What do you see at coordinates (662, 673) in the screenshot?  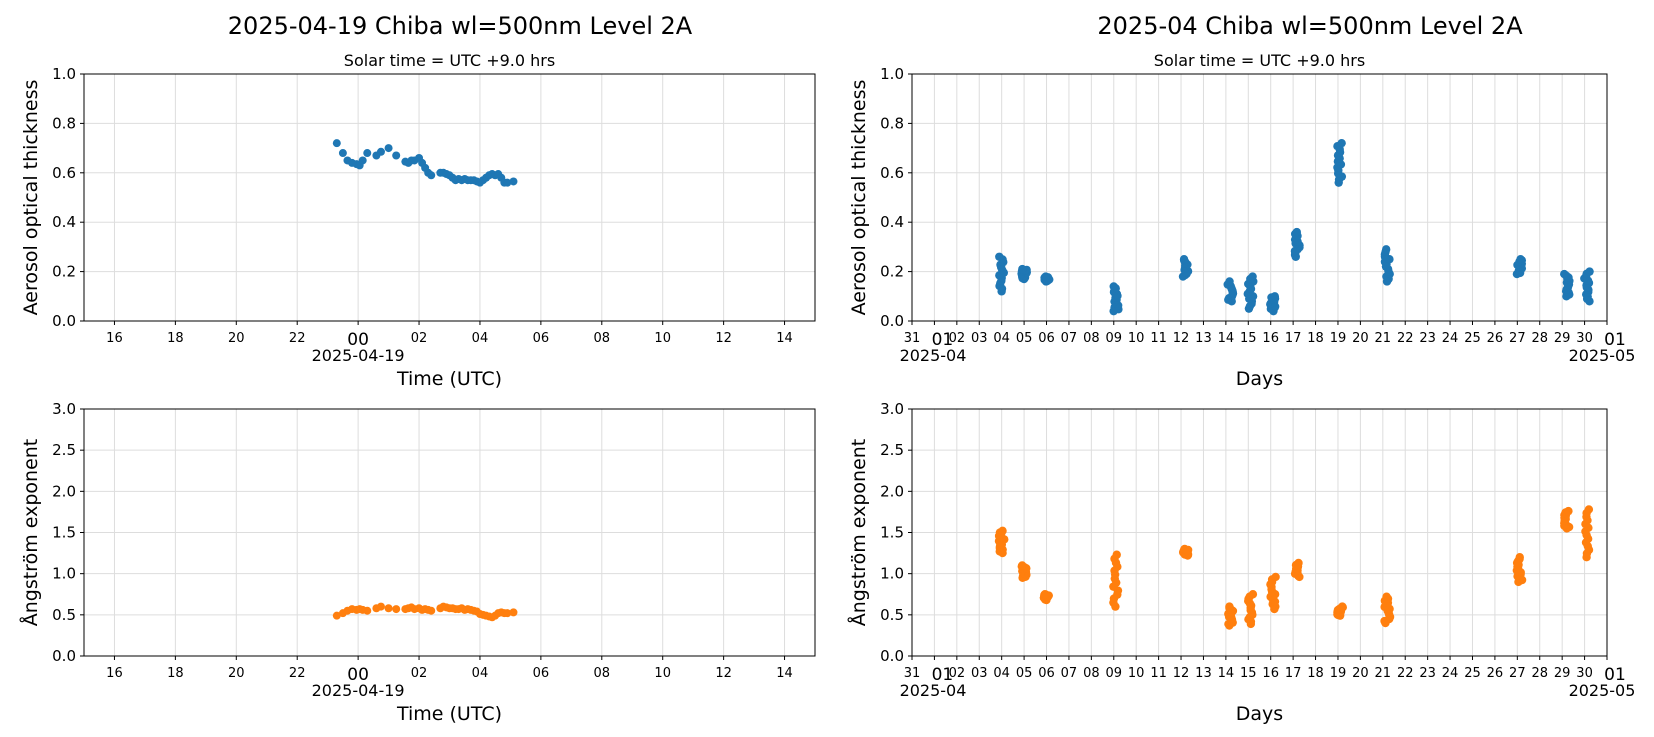 I see `x-tick-label: 10` at bounding box center [662, 673].